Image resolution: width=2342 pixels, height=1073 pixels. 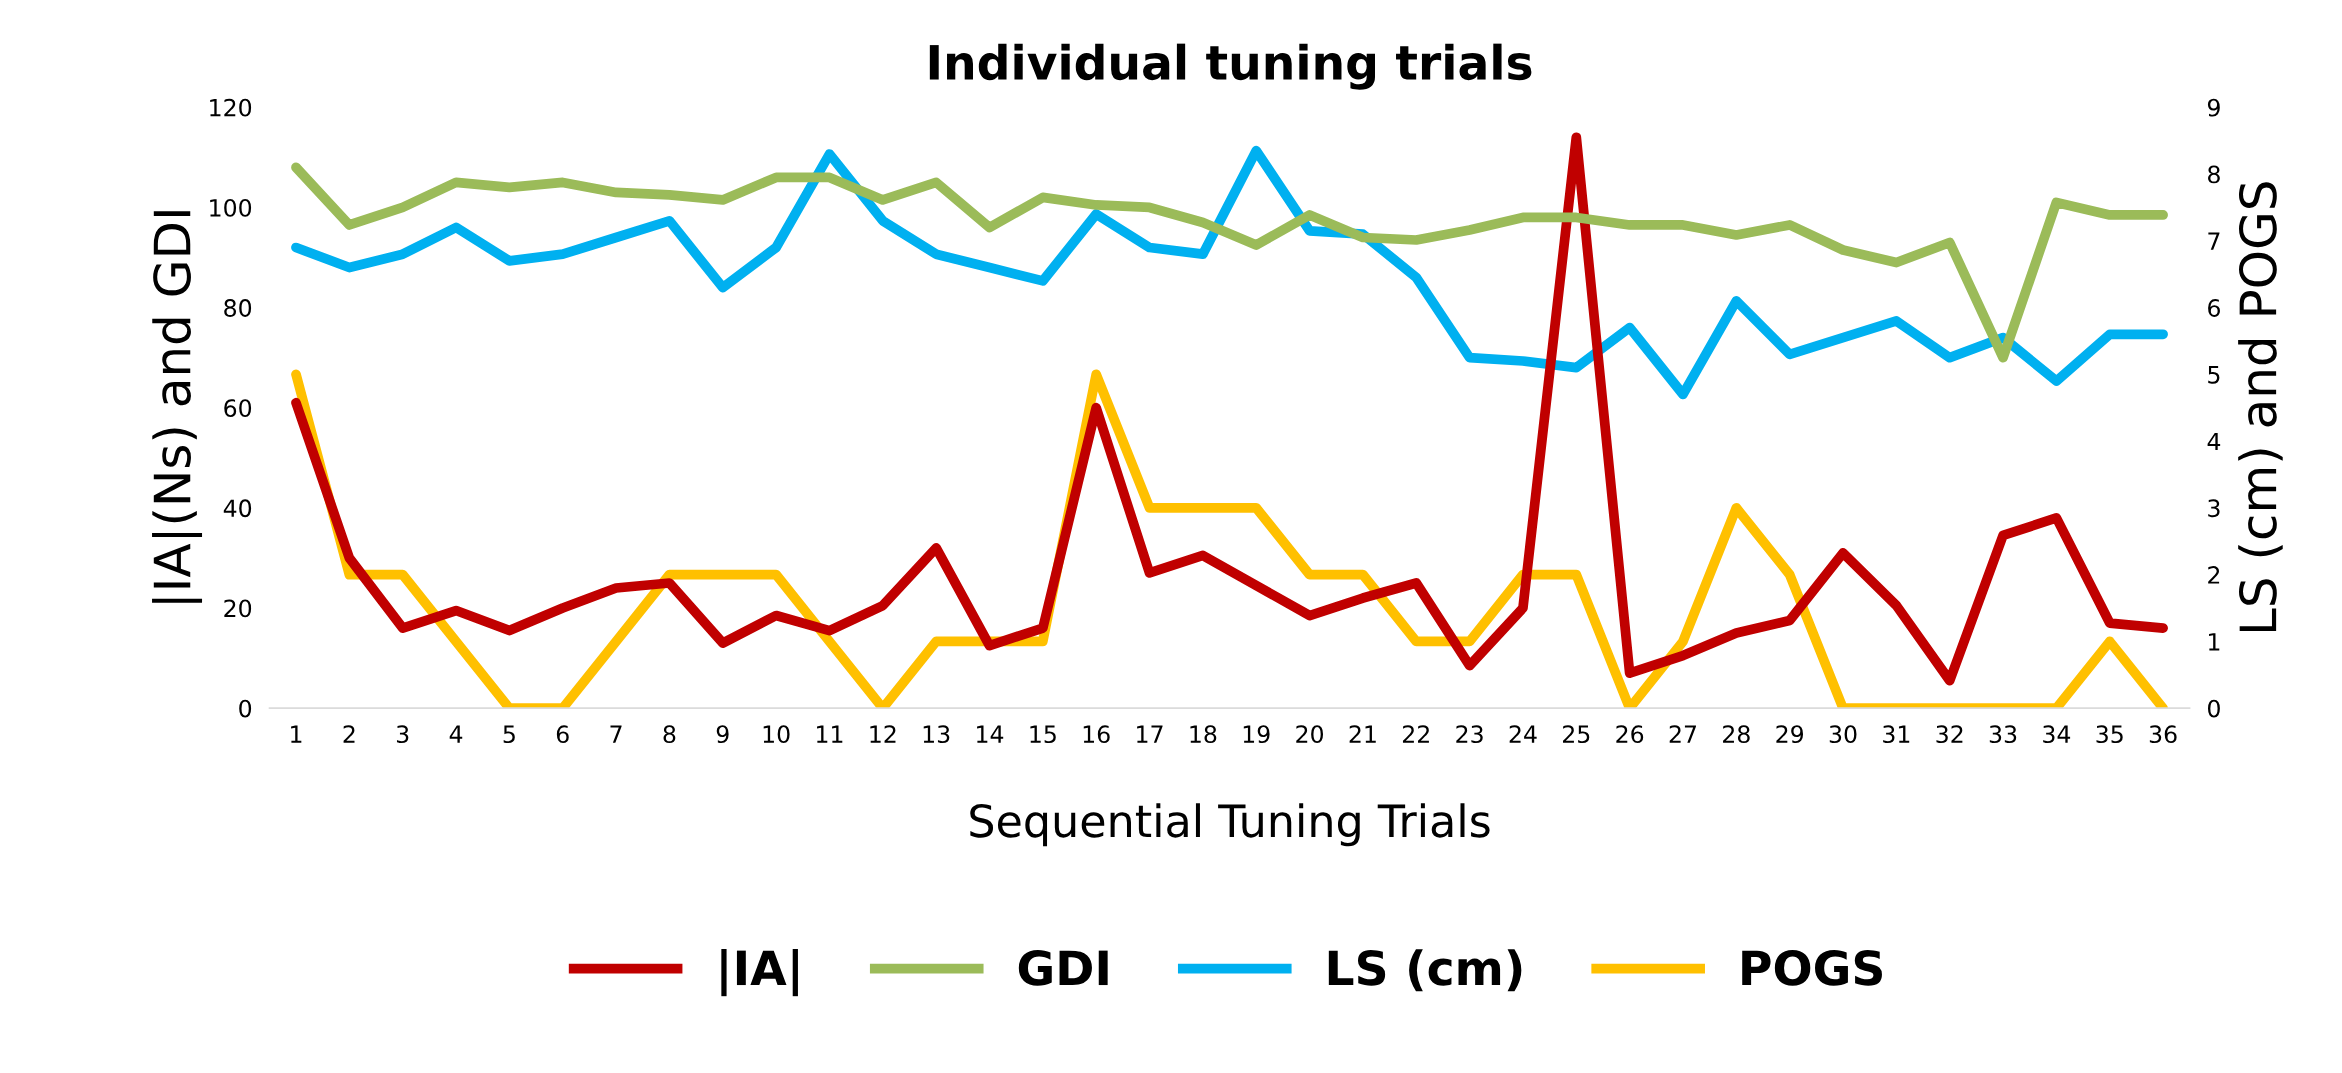 What do you see at coordinates (456, 734) in the screenshot?
I see `x-tick-label: 4` at bounding box center [456, 734].